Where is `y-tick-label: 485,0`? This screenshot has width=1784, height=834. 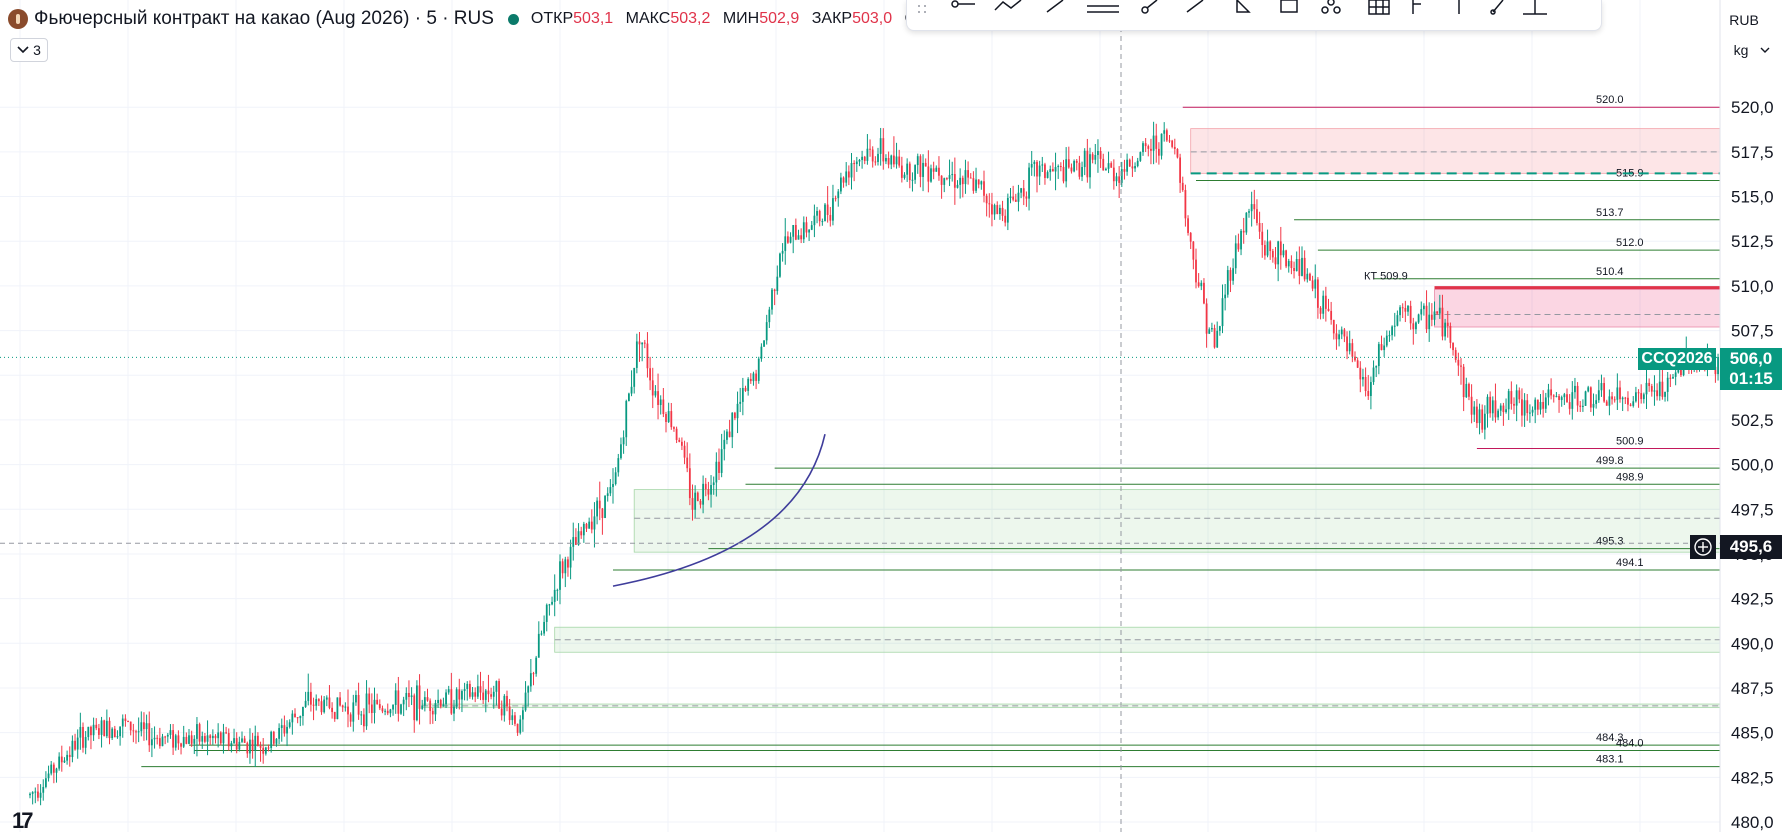 y-tick-label: 485,0 is located at coordinates (1752, 733).